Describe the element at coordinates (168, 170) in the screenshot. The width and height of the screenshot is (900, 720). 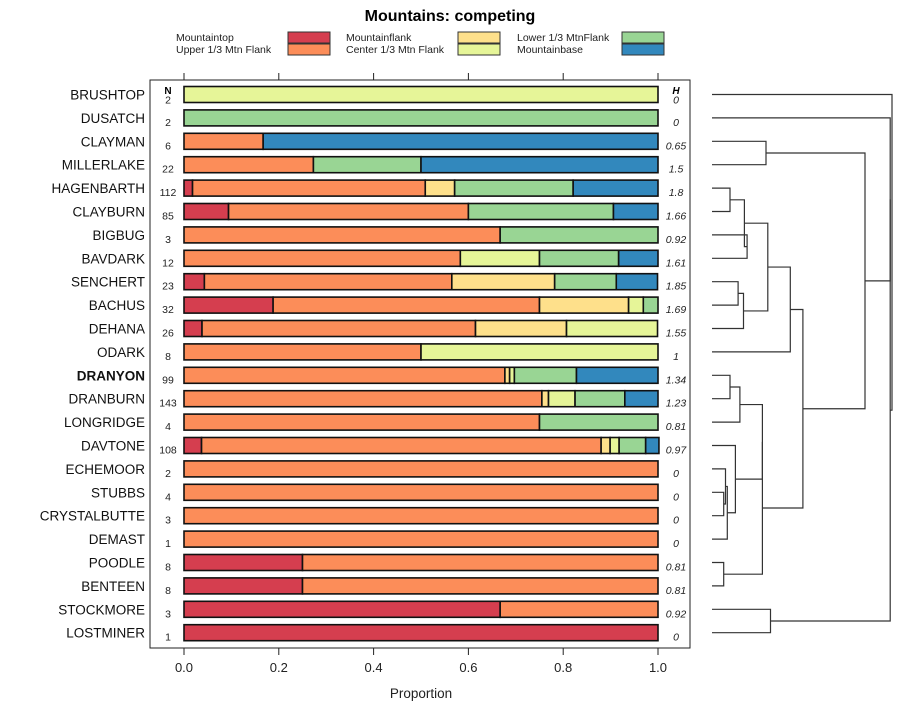
I see `n-value: 22` at that location.